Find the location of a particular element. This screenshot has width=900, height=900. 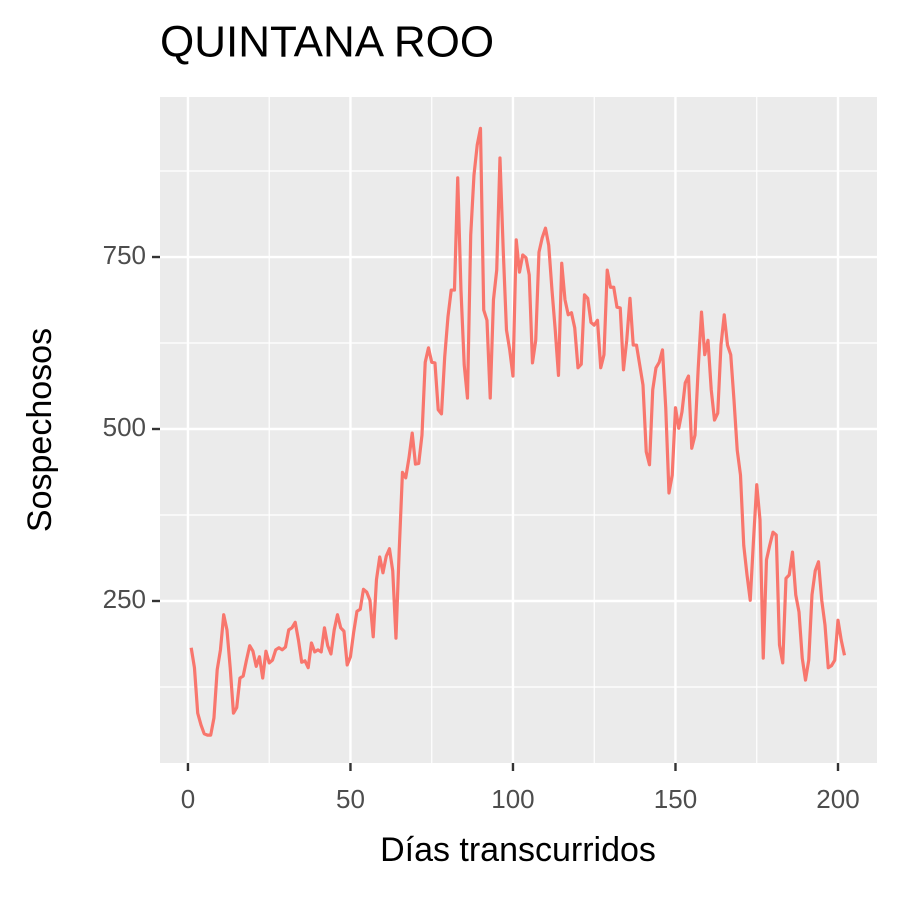

y-tick-label: 250 is located at coordinates (124, 599).